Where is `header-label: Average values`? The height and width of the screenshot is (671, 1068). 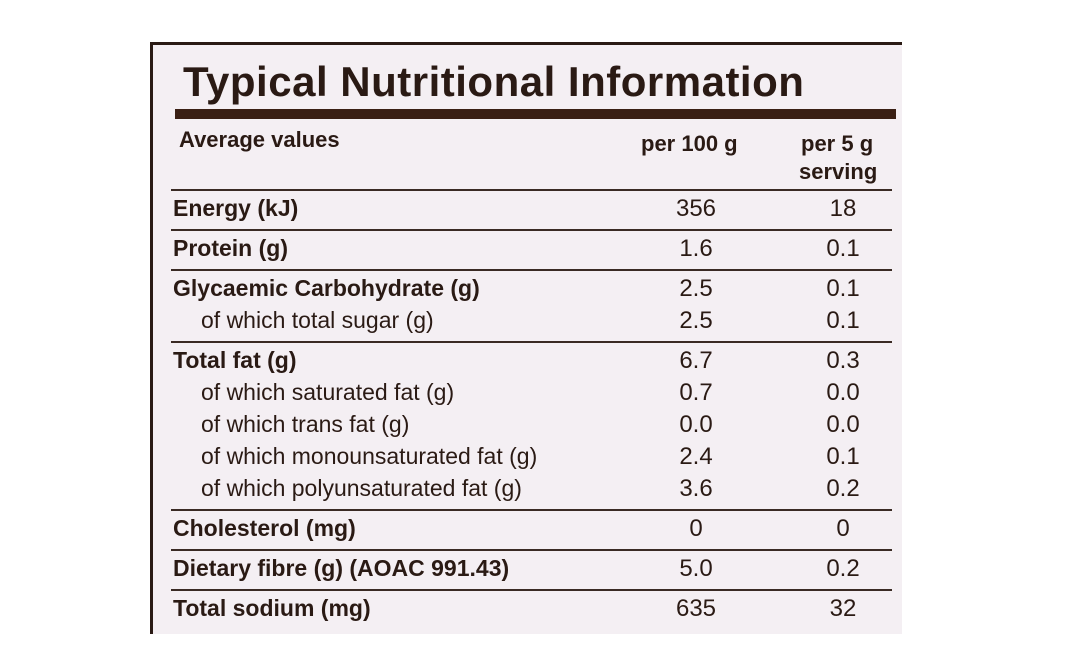
header-label: Average values is located at coordinates (259, 139).